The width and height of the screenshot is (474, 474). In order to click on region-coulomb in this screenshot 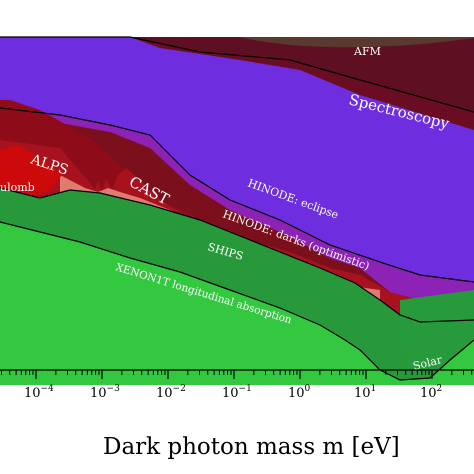, I will do `click(31, 175)`.